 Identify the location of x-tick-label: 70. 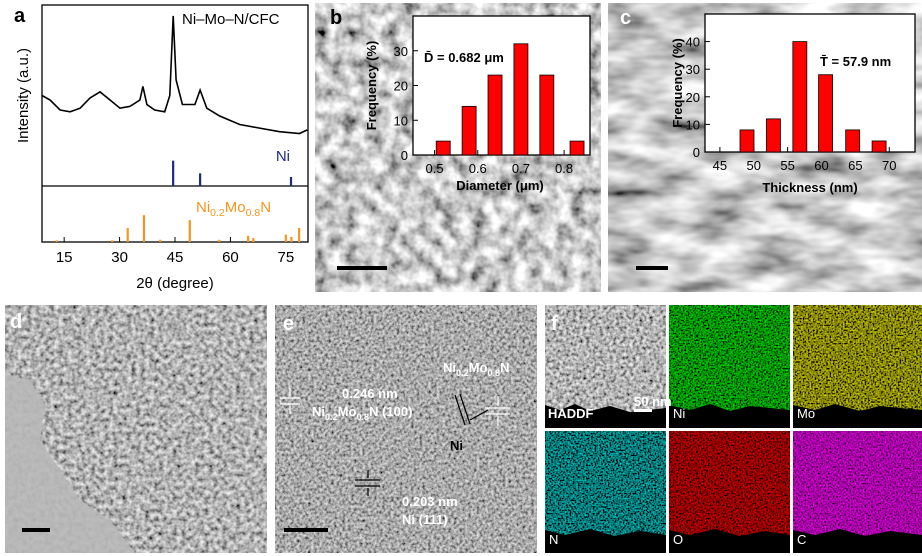
(889, 165).